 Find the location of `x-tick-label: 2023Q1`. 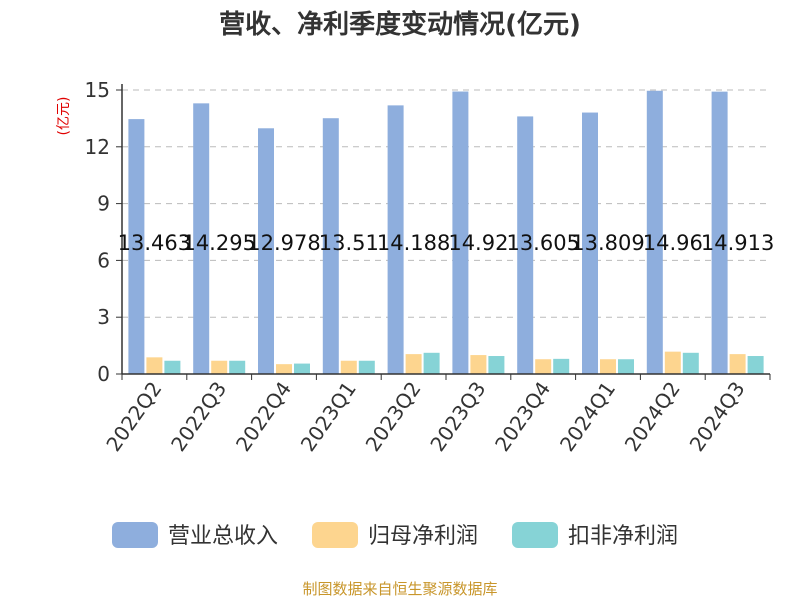

x-tick-label: 2023Q1 is located at coordinates (328, 416).